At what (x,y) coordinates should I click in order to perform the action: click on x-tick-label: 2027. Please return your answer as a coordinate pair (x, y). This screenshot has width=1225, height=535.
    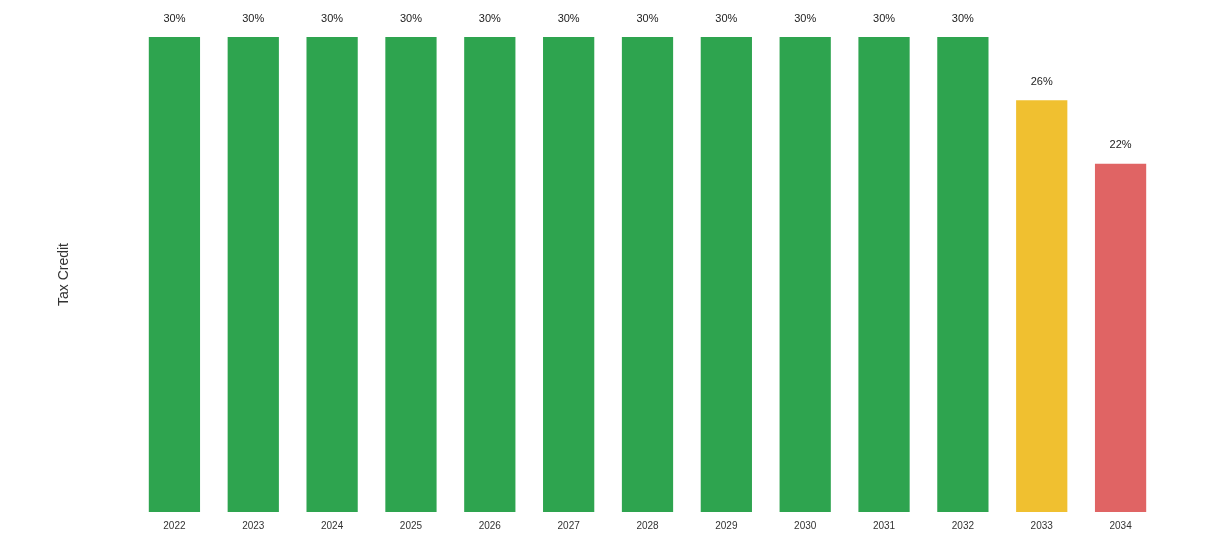
    Looking at the image, I should click on (569, 525).